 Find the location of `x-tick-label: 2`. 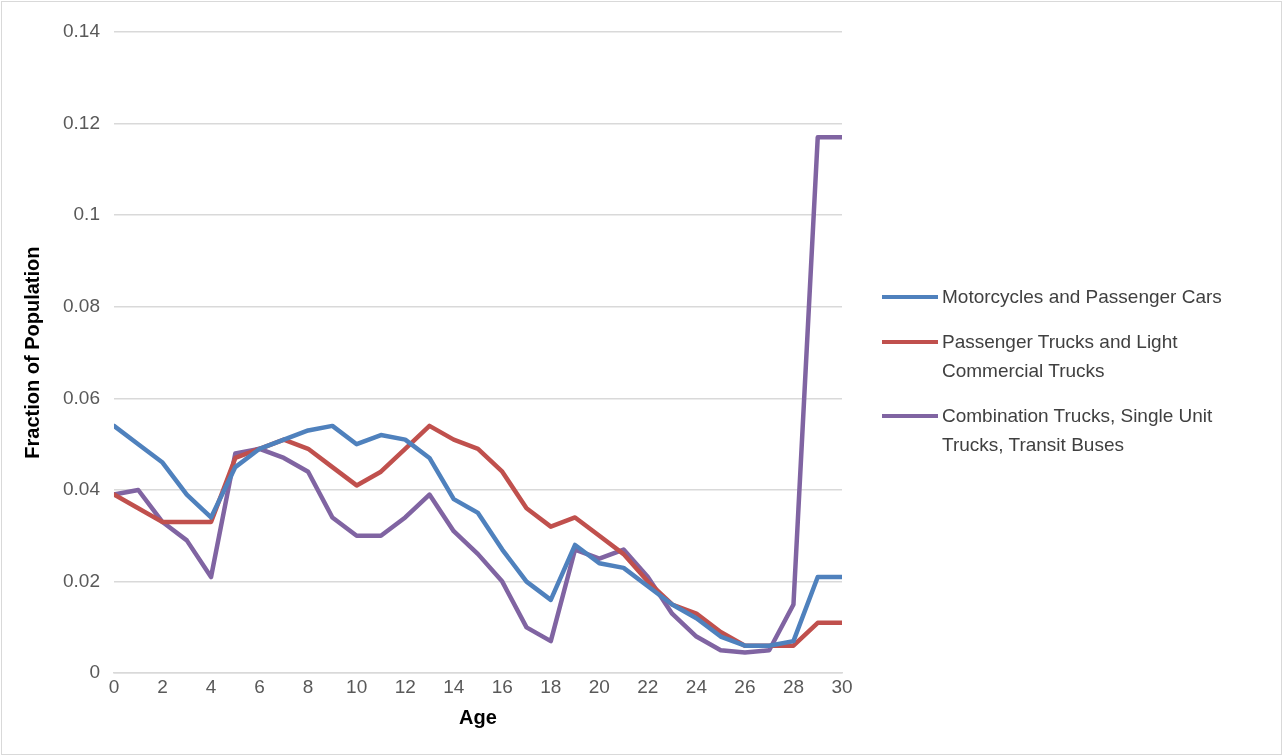

x-tick-label: 2 is located at coordinates (162, 686).